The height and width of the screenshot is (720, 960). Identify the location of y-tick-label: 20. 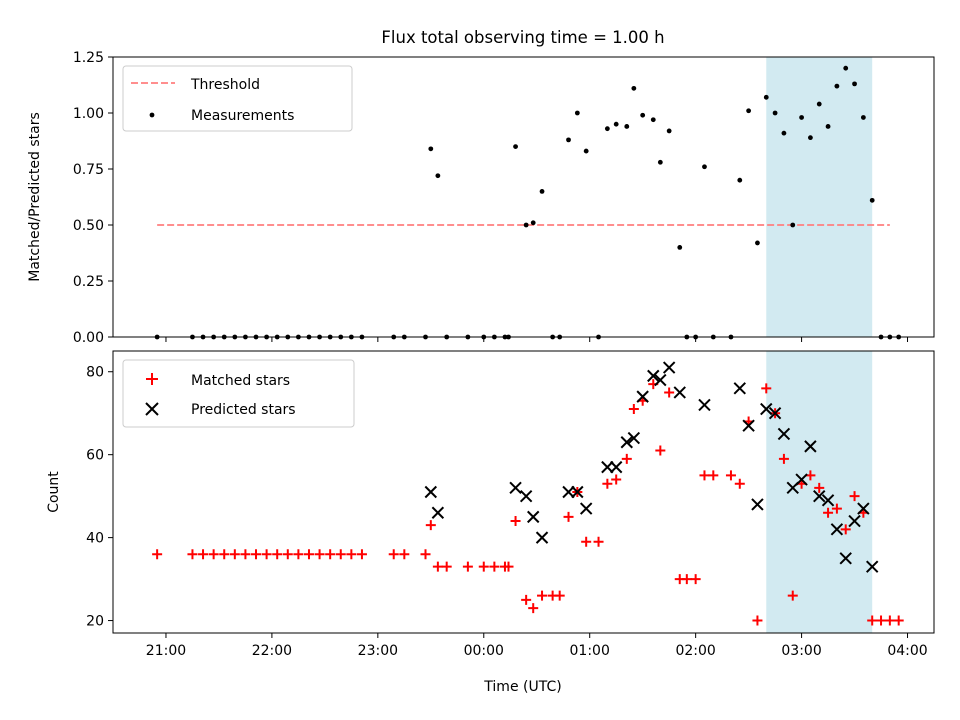
(95, 622).